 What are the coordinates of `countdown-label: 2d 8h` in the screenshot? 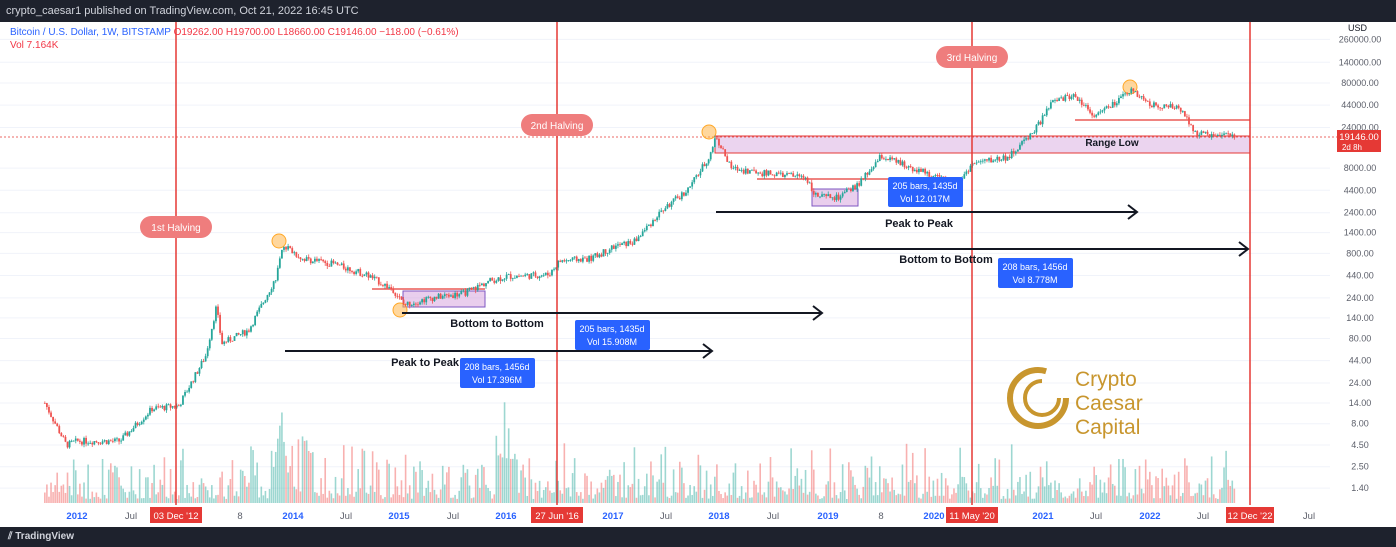 It's located at (1352, 147).